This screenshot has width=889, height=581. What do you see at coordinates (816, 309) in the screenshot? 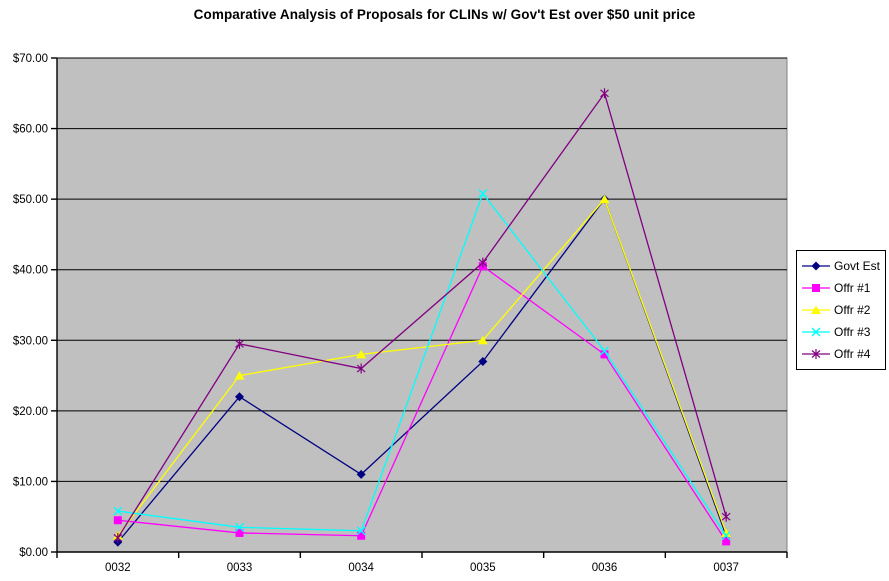
I see `legend-swatch-triangle-icon` at bounding box center [816, 309].